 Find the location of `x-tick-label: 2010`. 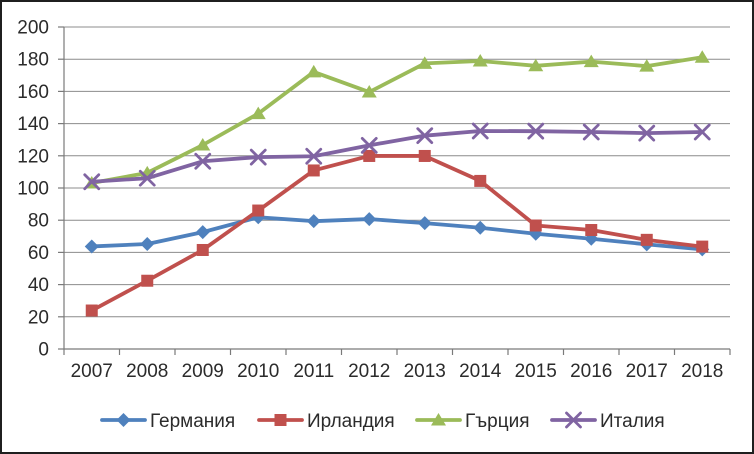

x-tick-label: 2010 is located at coordinates (258, 371).